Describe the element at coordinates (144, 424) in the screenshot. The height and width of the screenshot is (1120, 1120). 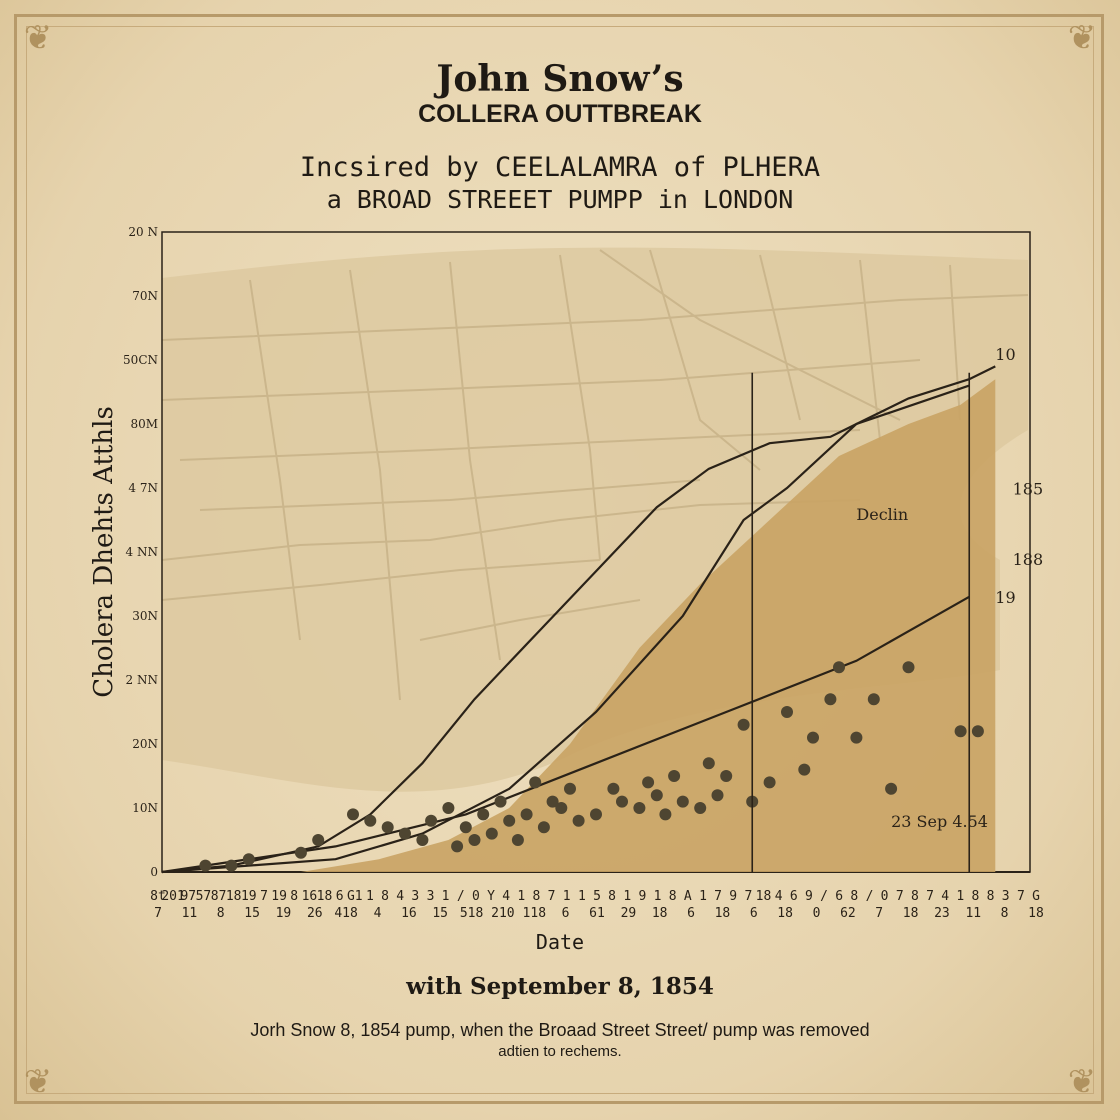
I see `y-tick-label: 80M` at that location.